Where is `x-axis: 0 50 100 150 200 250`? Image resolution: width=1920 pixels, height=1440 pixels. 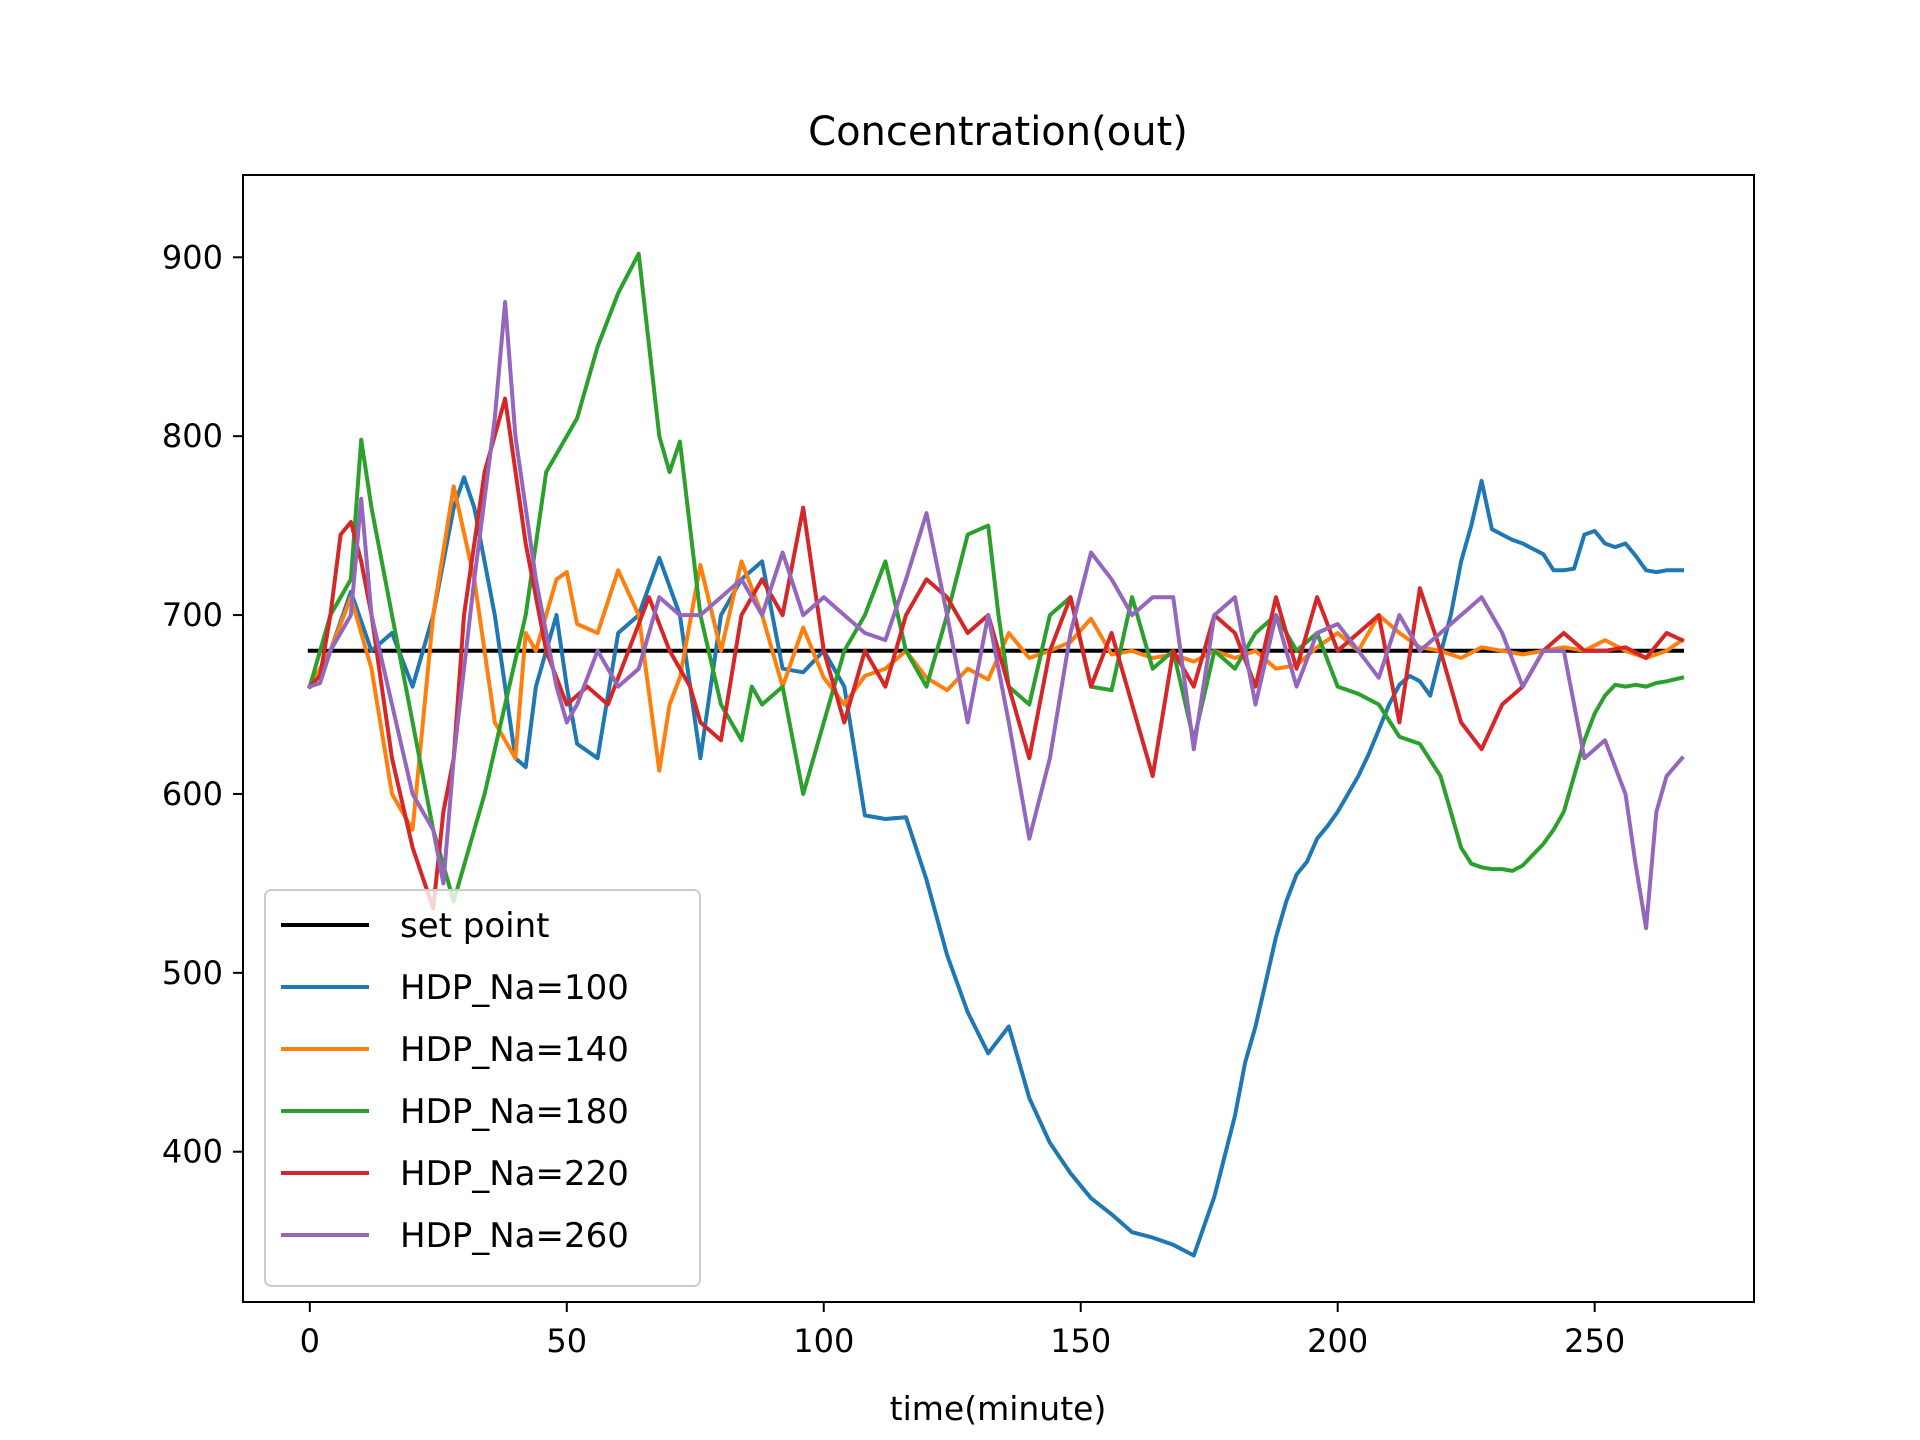 x-axis: 0 50 100 150 200 250 is located at coordinates (962, 1331).